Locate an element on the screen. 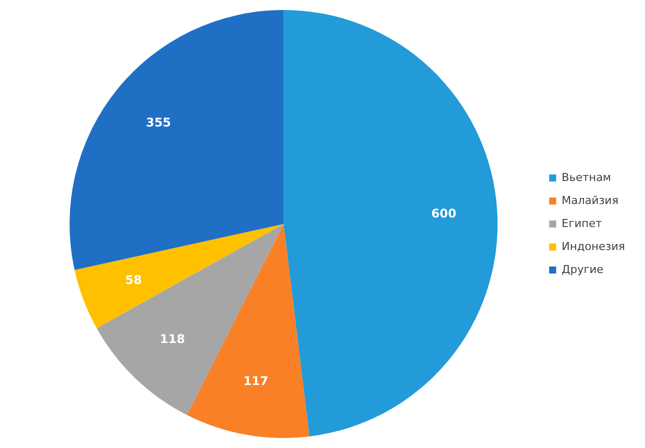  legend-label: Вьетнам is located at coordinates (587, 177).